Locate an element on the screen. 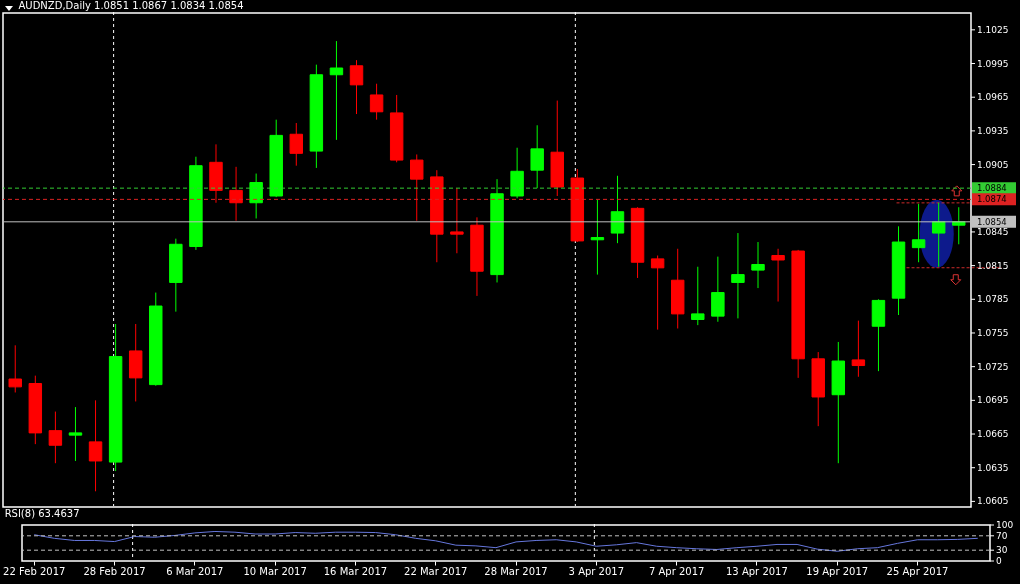 The width and height of the screenshot is (1020, 584). x-tick-label: 28 Mar 2017 is located at coordinates (516, 571).